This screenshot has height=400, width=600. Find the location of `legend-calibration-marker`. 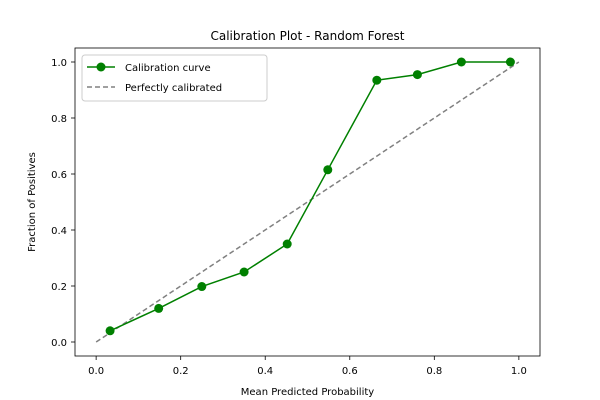

legend-calibration-marker is located at coordinates (101, 67).